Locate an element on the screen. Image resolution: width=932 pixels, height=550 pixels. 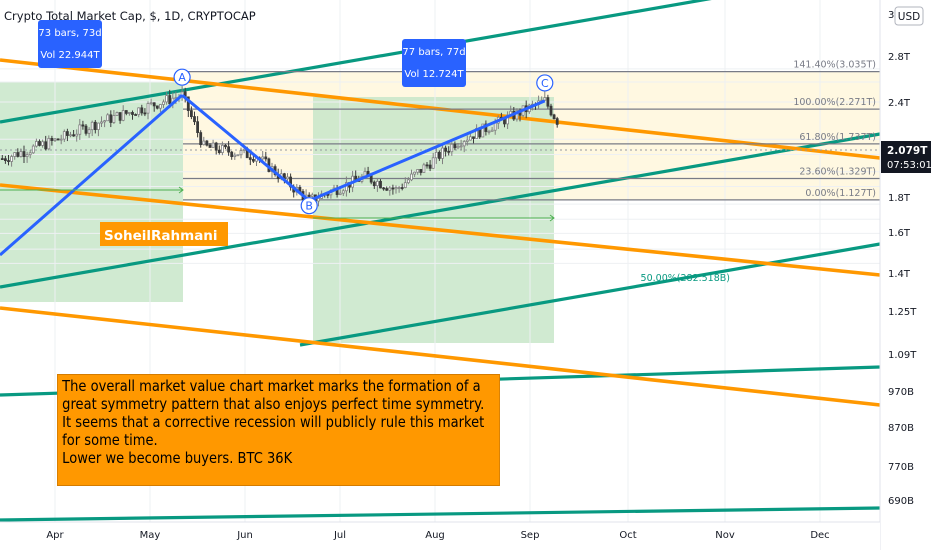
pattern-point-c is located at coordinates (545, 83).